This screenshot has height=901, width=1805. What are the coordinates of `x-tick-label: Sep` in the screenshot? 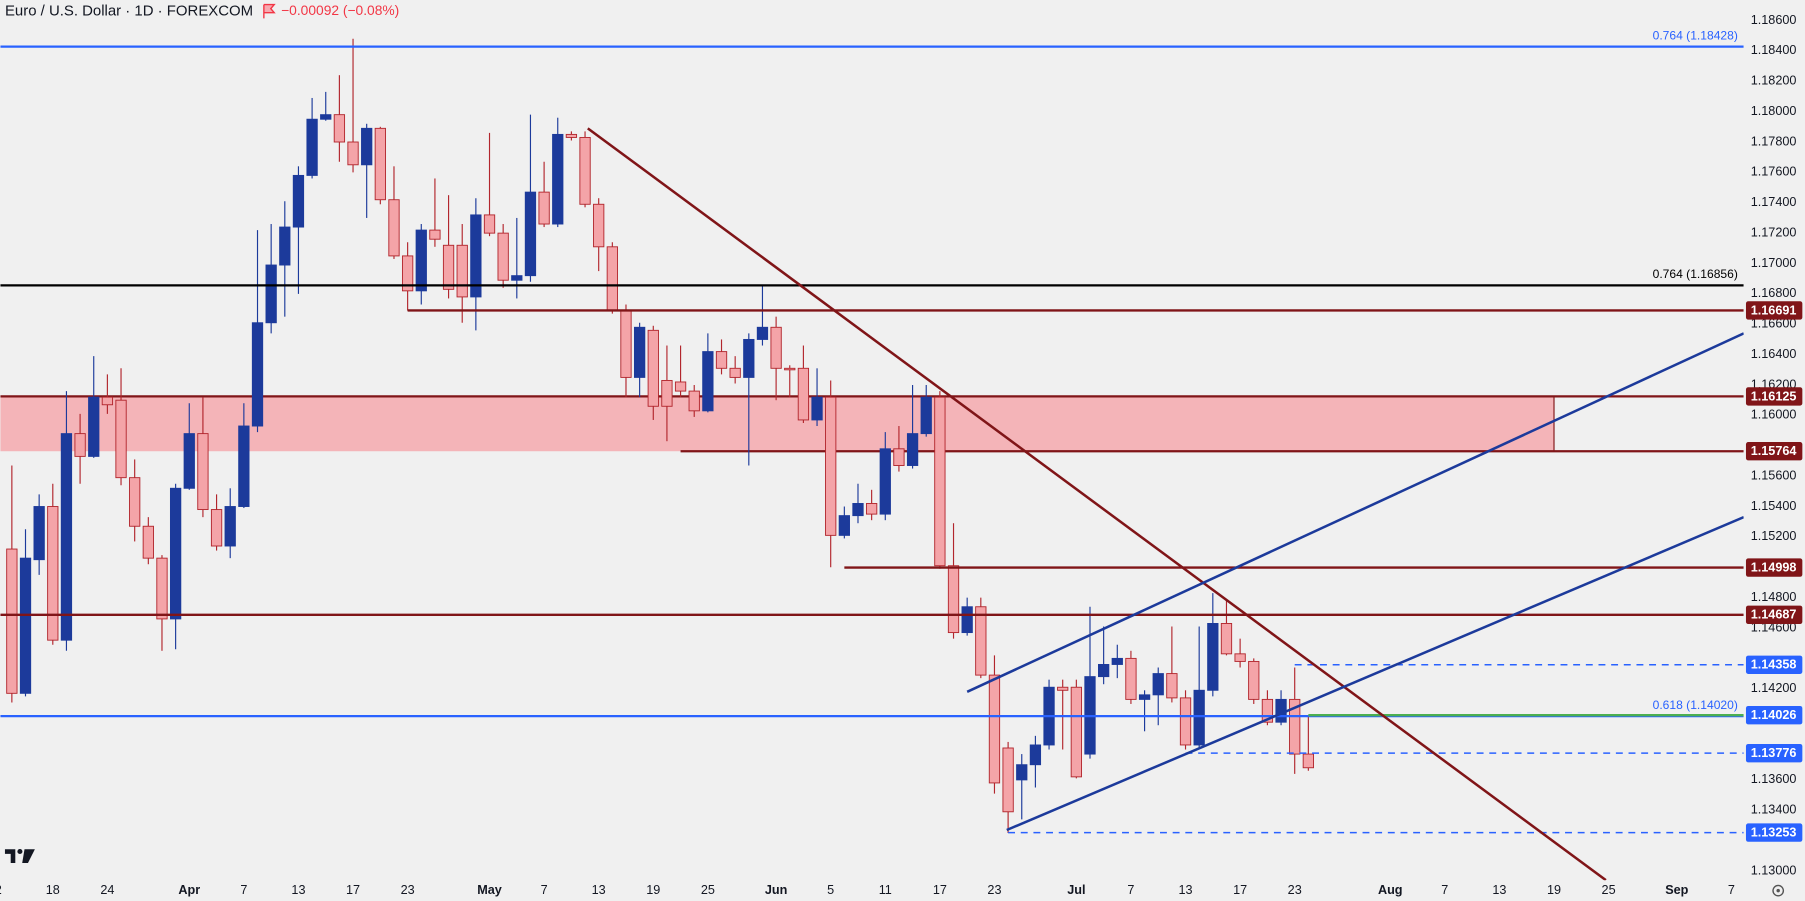 It's located at (1676, 890).